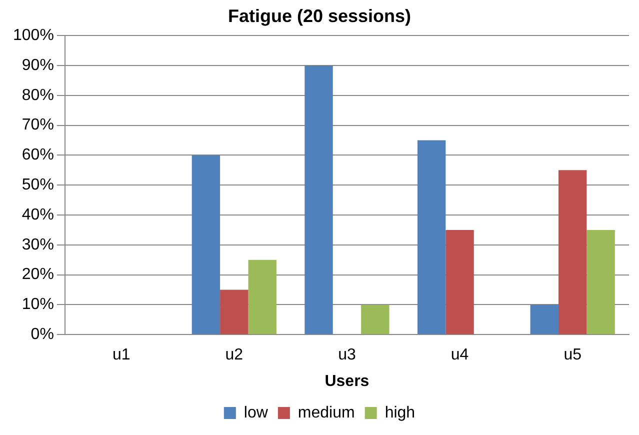 The height and width of the screenshot is (435, 639). What do you see at coordinates (38, 125) in the screenshot?
I see `y-tick-label: 70%` at bounding box center [38, 125].